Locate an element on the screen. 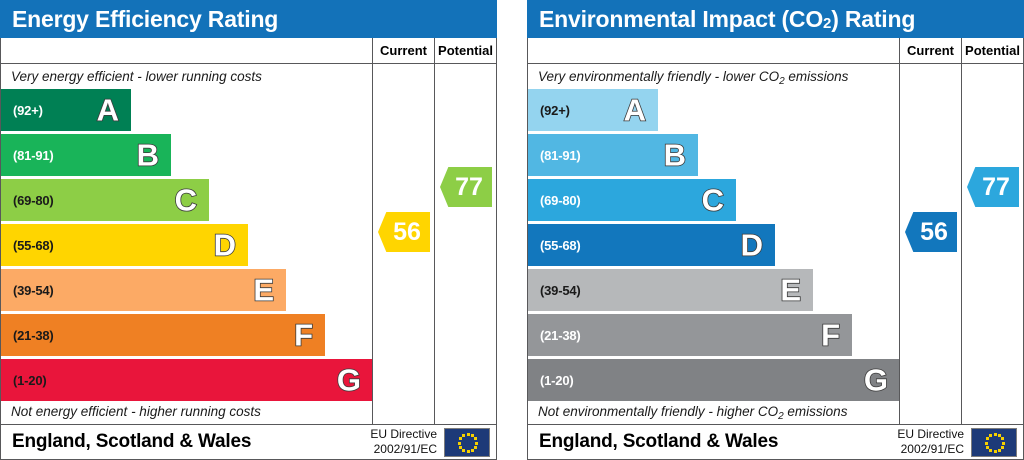  chart-title-environmental-impact: Environmental Impact (CO is located at coordinates (681, 18).